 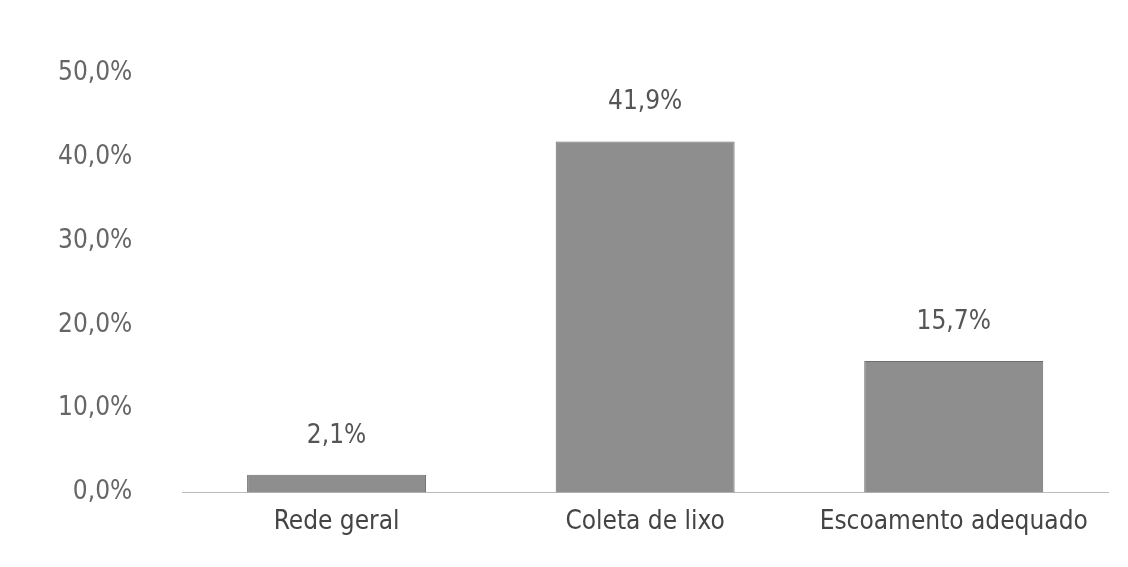 I want to click on x-tick-label: Rede geral, so click(x=336, y=519).